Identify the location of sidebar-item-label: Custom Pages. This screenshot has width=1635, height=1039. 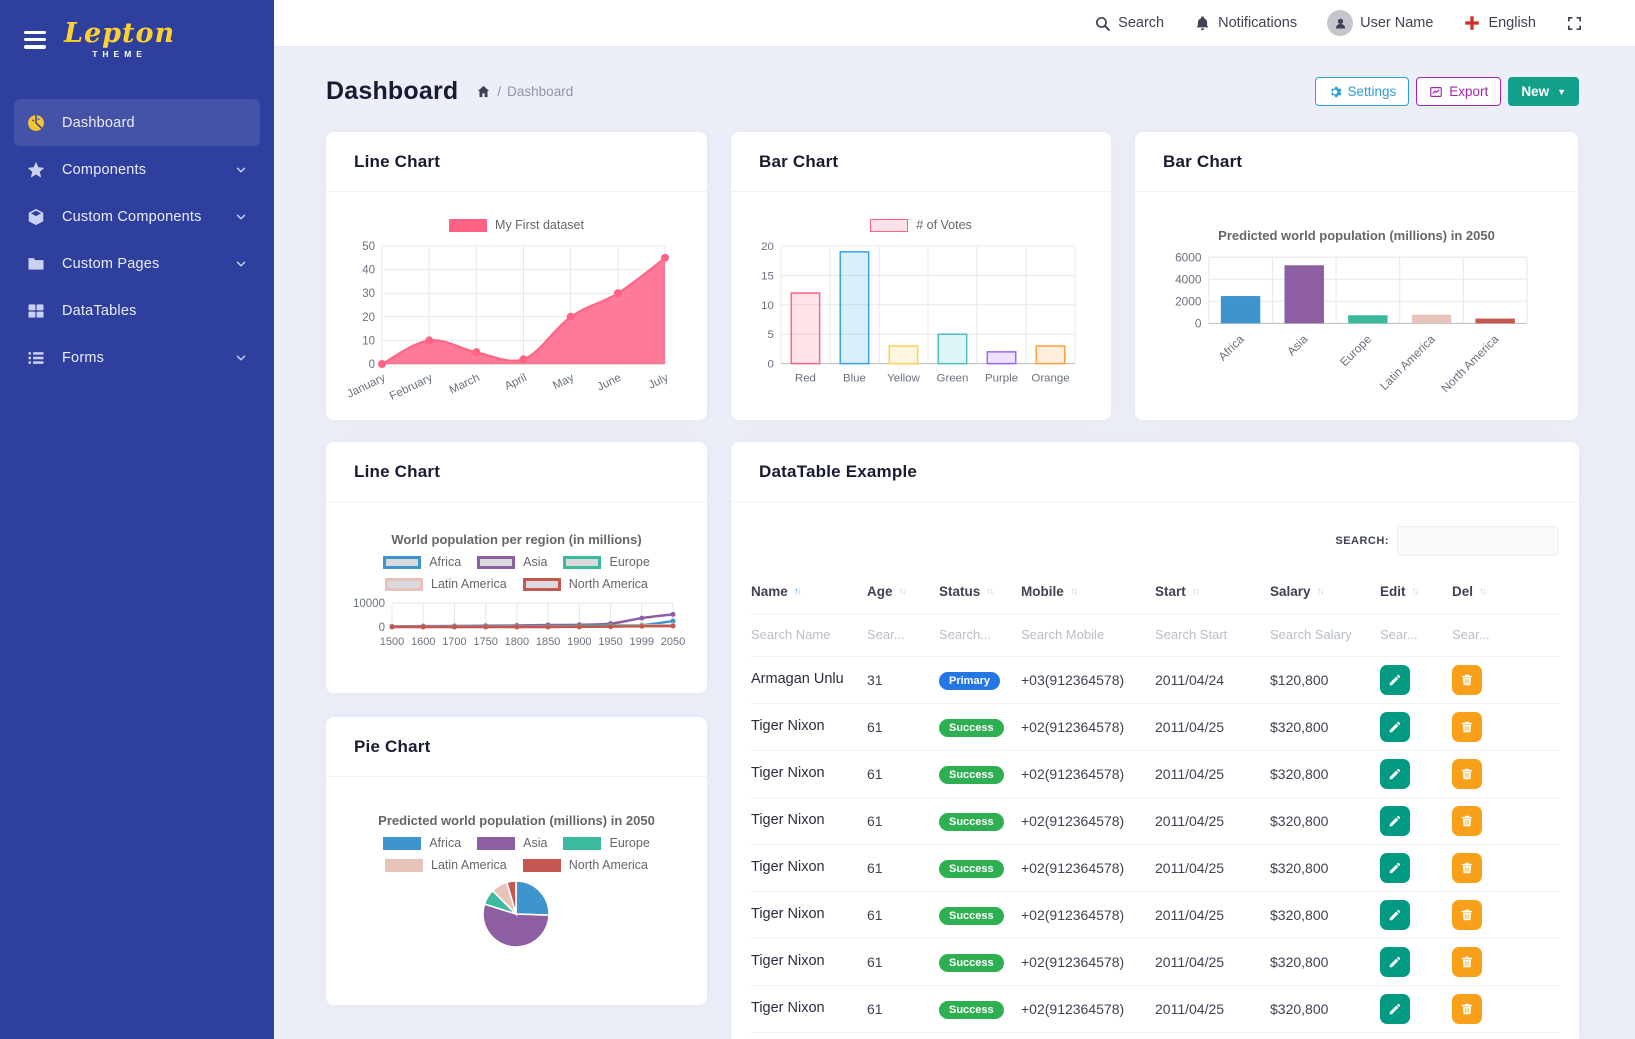
(111, 263).